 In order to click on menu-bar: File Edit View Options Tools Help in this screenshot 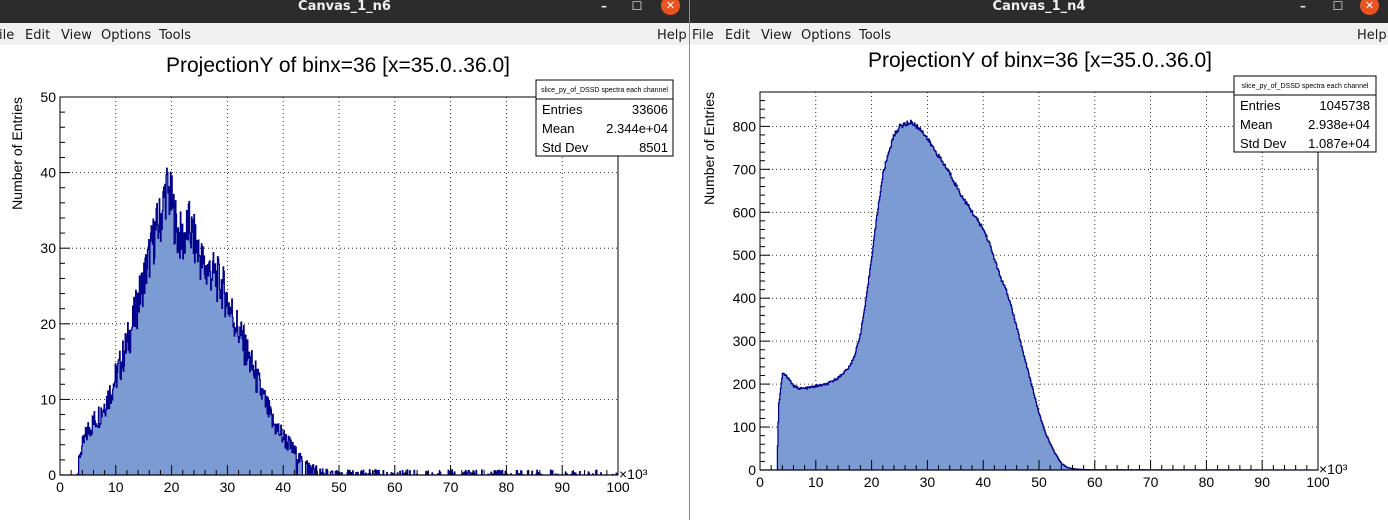, I will do `click(1039, 34)`.